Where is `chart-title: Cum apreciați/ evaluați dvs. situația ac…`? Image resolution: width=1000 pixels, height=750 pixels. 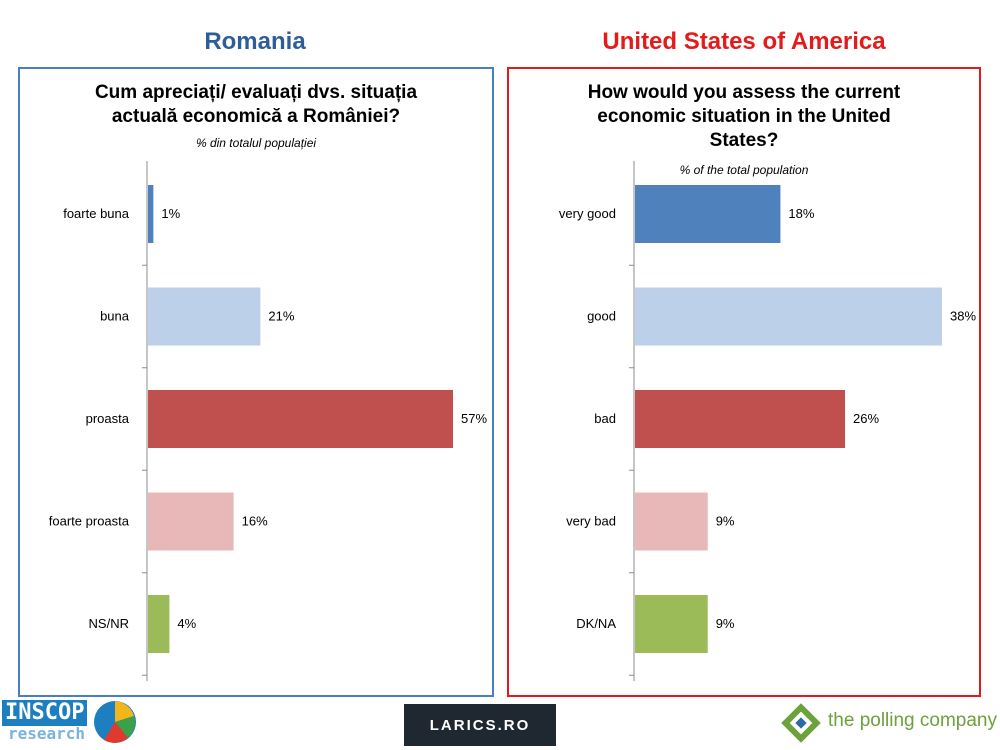 chart-title: Cum apreciați/ evaluați dvs. situația ac… is located at coordinates (256, 105).